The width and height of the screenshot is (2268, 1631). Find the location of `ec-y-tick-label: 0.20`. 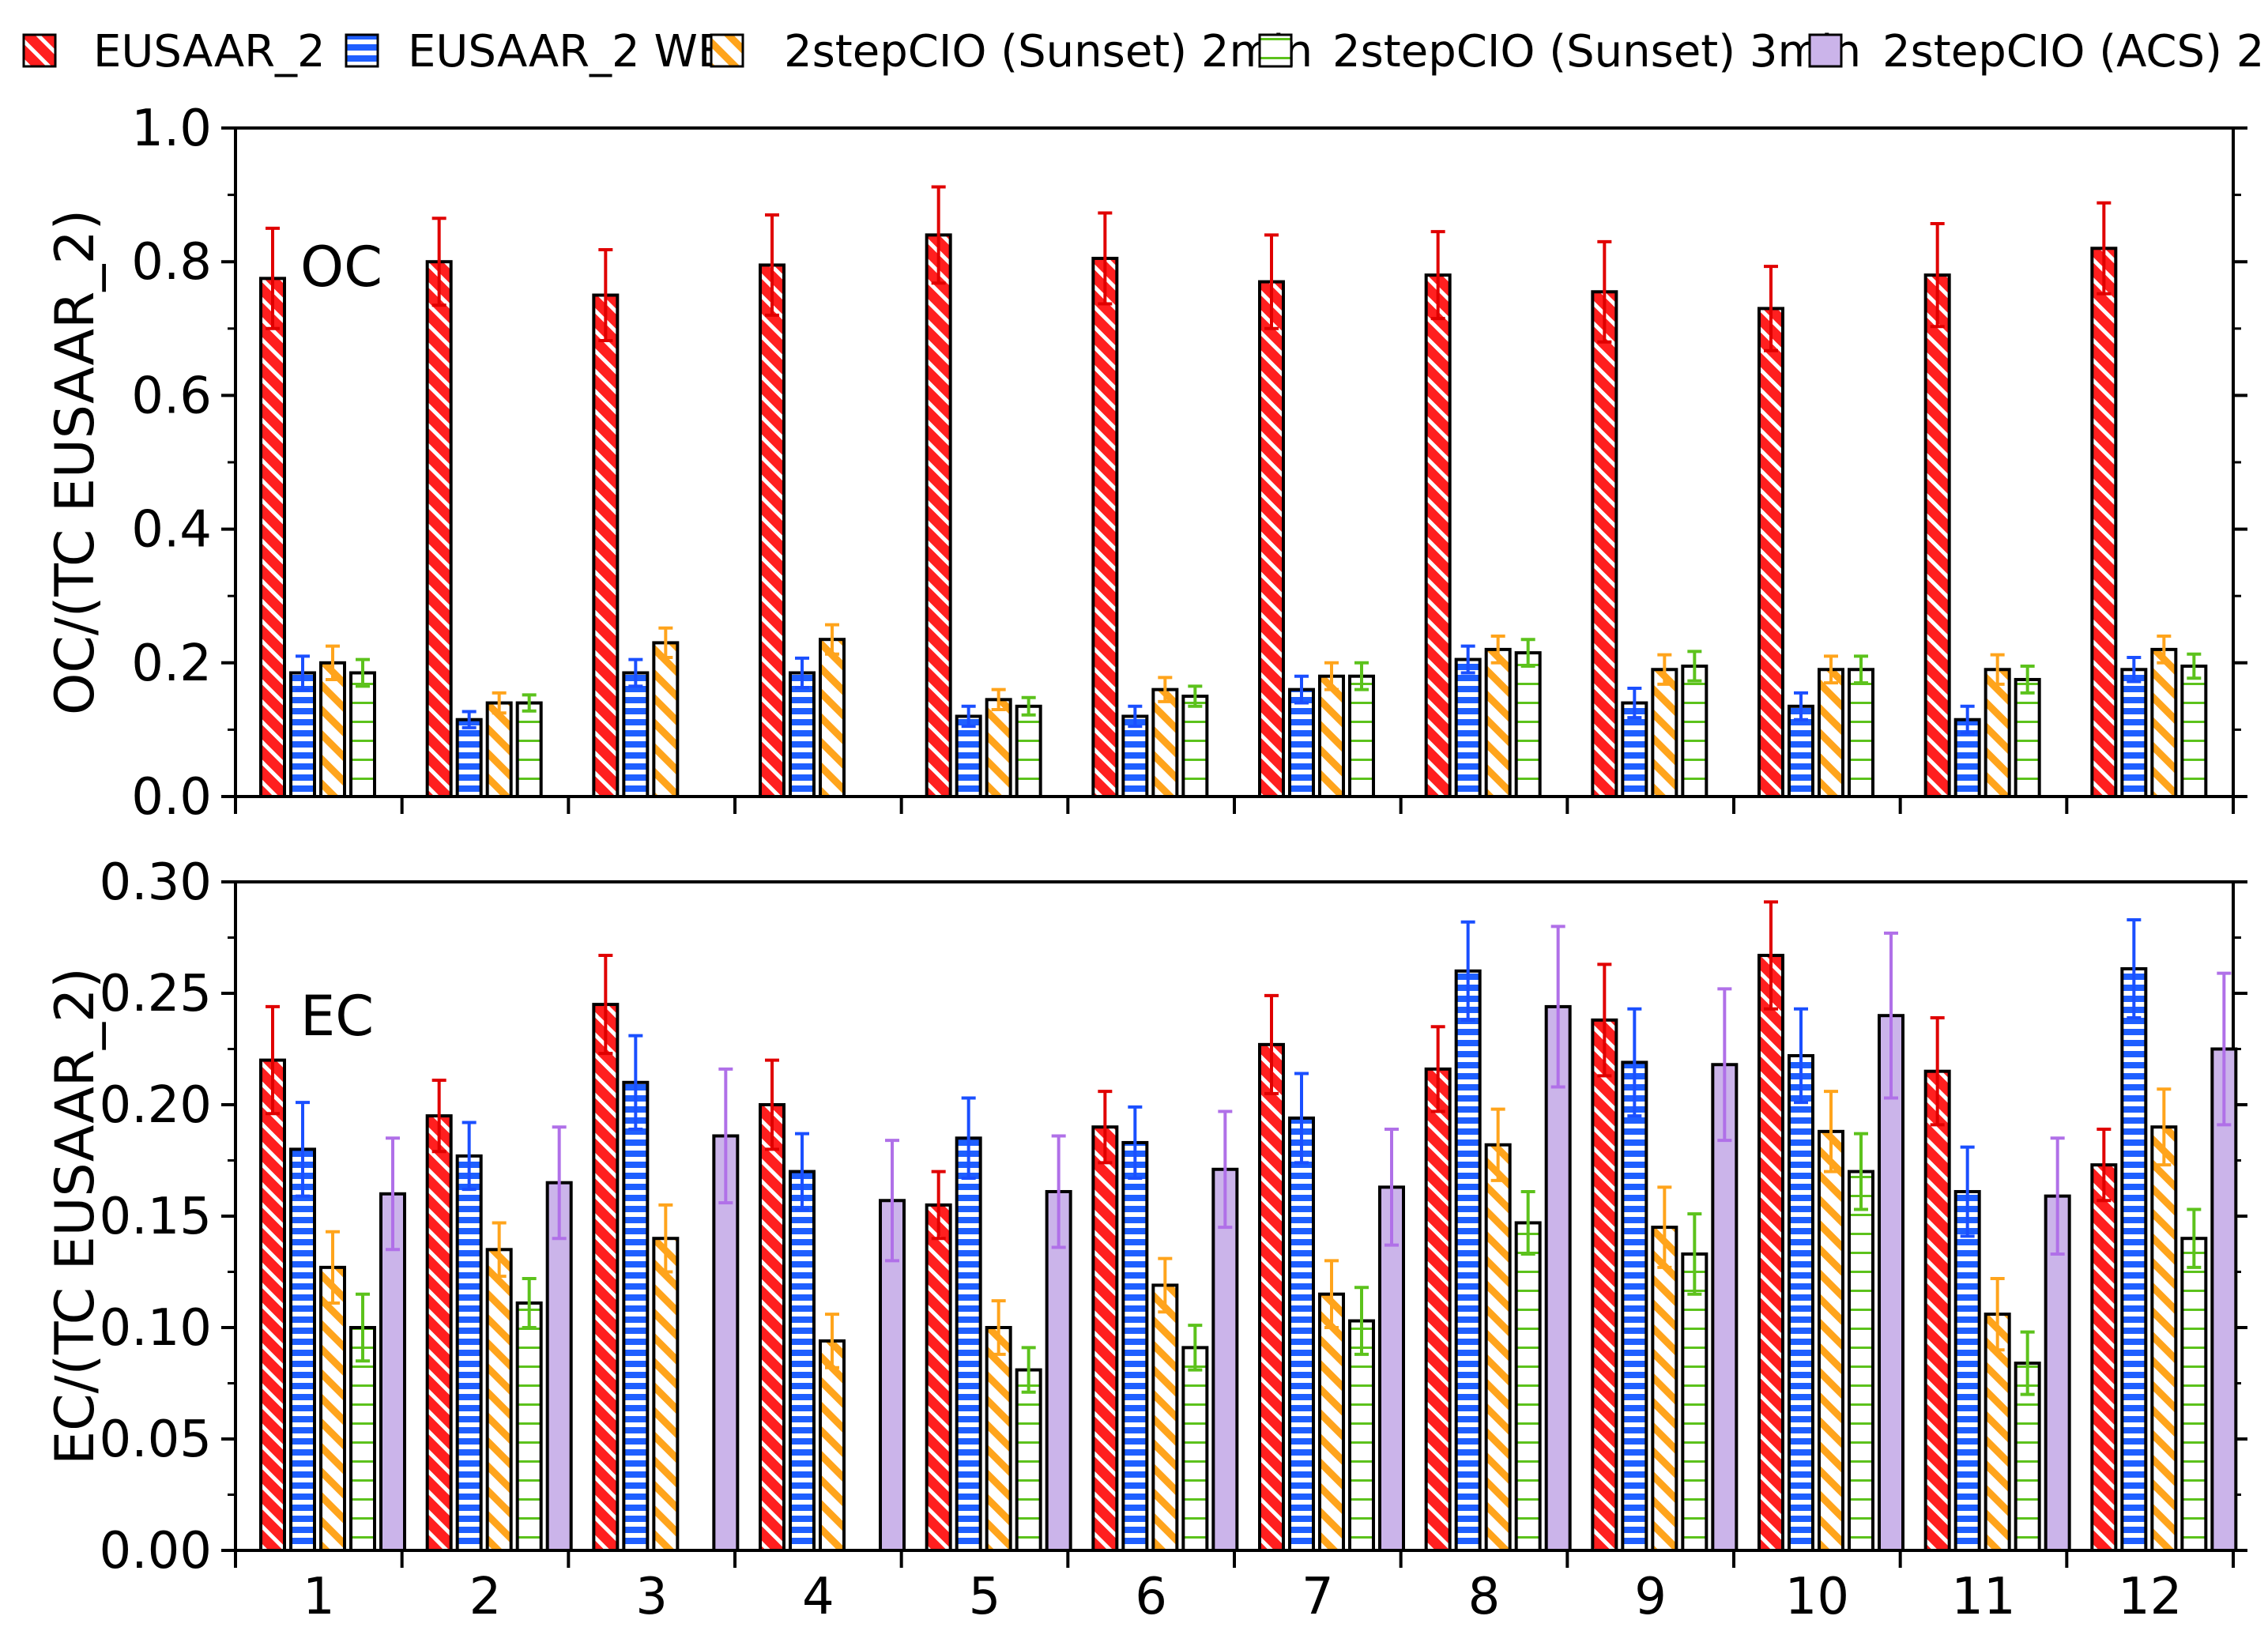

ec-y-tick-label: 0.20 is located at coordinates (156, 1105).